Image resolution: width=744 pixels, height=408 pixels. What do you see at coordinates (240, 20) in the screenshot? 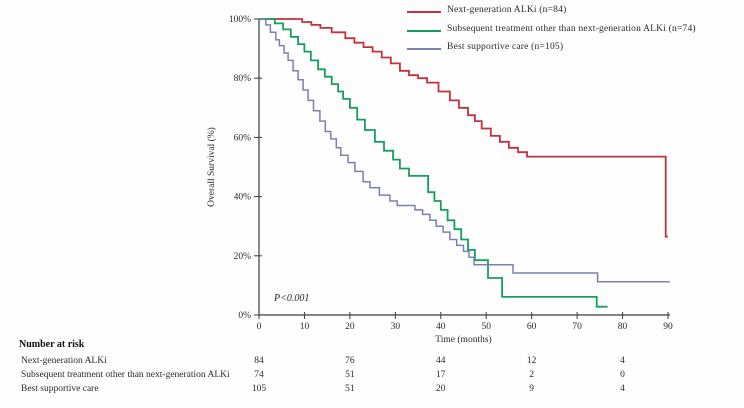
I see `y-tick-label: 100%` at bounding box center [240, 20].